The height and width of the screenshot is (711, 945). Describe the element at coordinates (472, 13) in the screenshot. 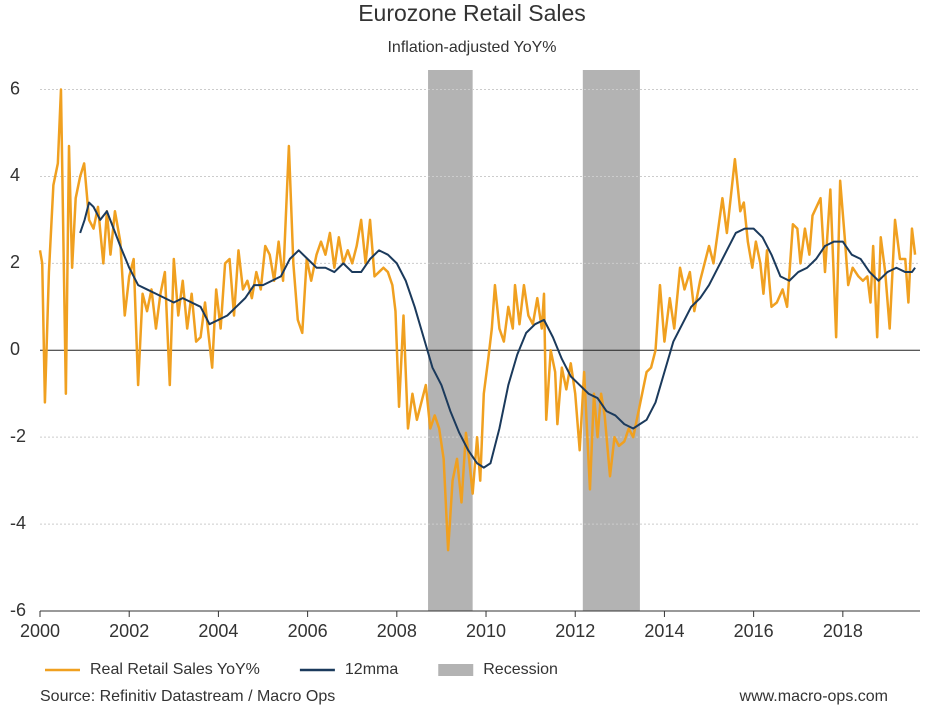

I see `chart-title: Eurozone Retail Sales` at that location.